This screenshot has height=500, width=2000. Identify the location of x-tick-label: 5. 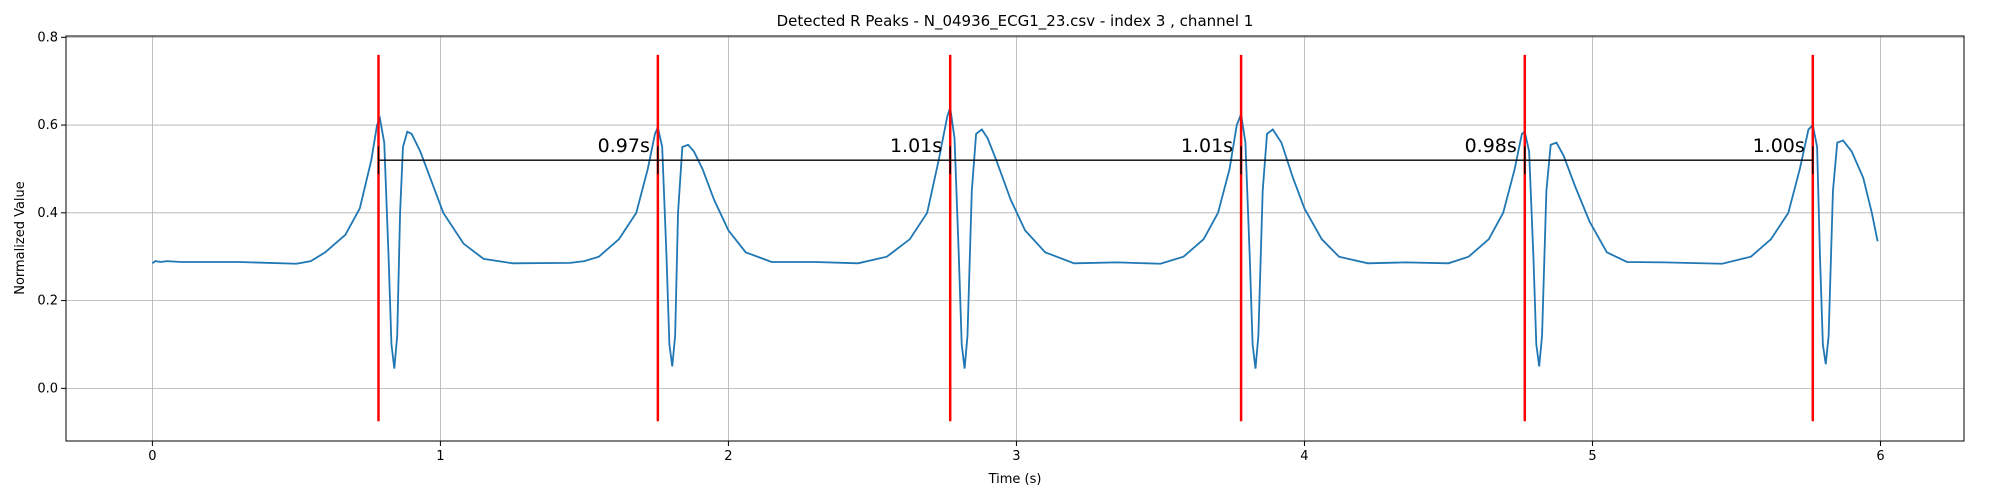
(1592, 456).